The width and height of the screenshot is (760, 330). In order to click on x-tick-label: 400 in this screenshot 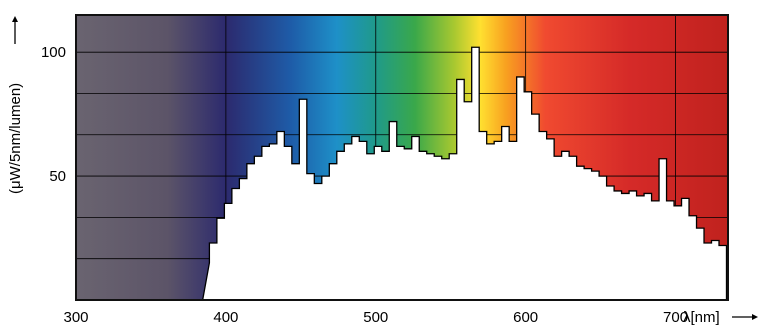, I will do `click(225, 317)`.